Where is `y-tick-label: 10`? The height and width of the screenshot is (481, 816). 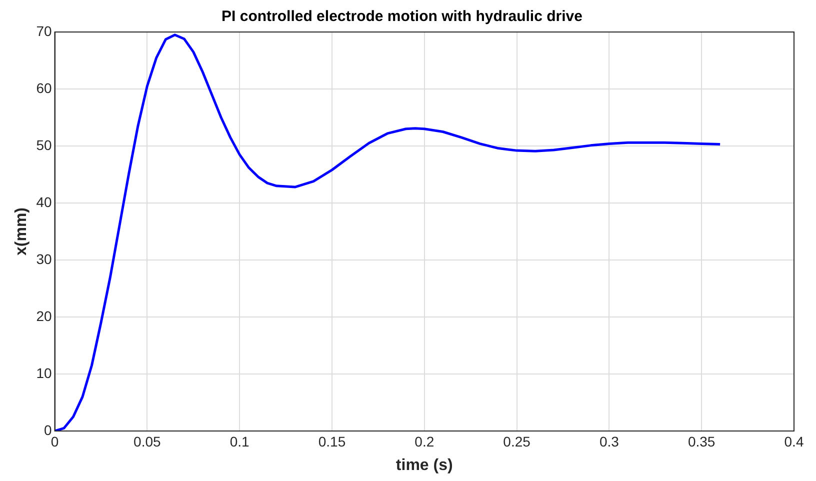
y-tick-label: 10 is located at coordinates (44, 372).